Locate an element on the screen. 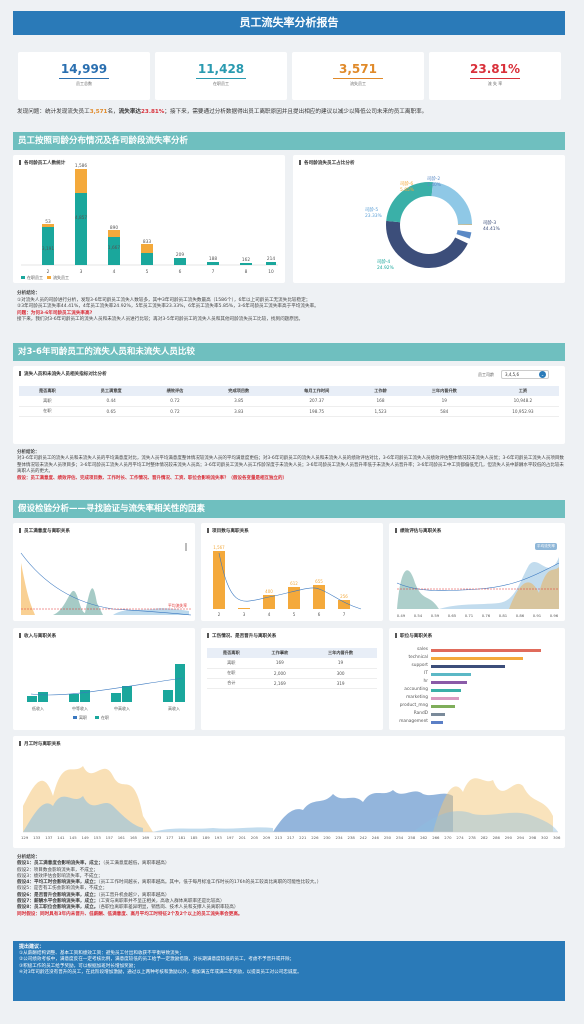  x-tick: 10 is located at coordinates (271, 272).